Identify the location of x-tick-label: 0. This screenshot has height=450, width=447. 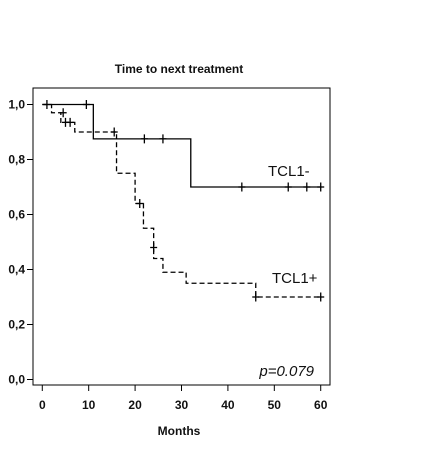
(42, 405).